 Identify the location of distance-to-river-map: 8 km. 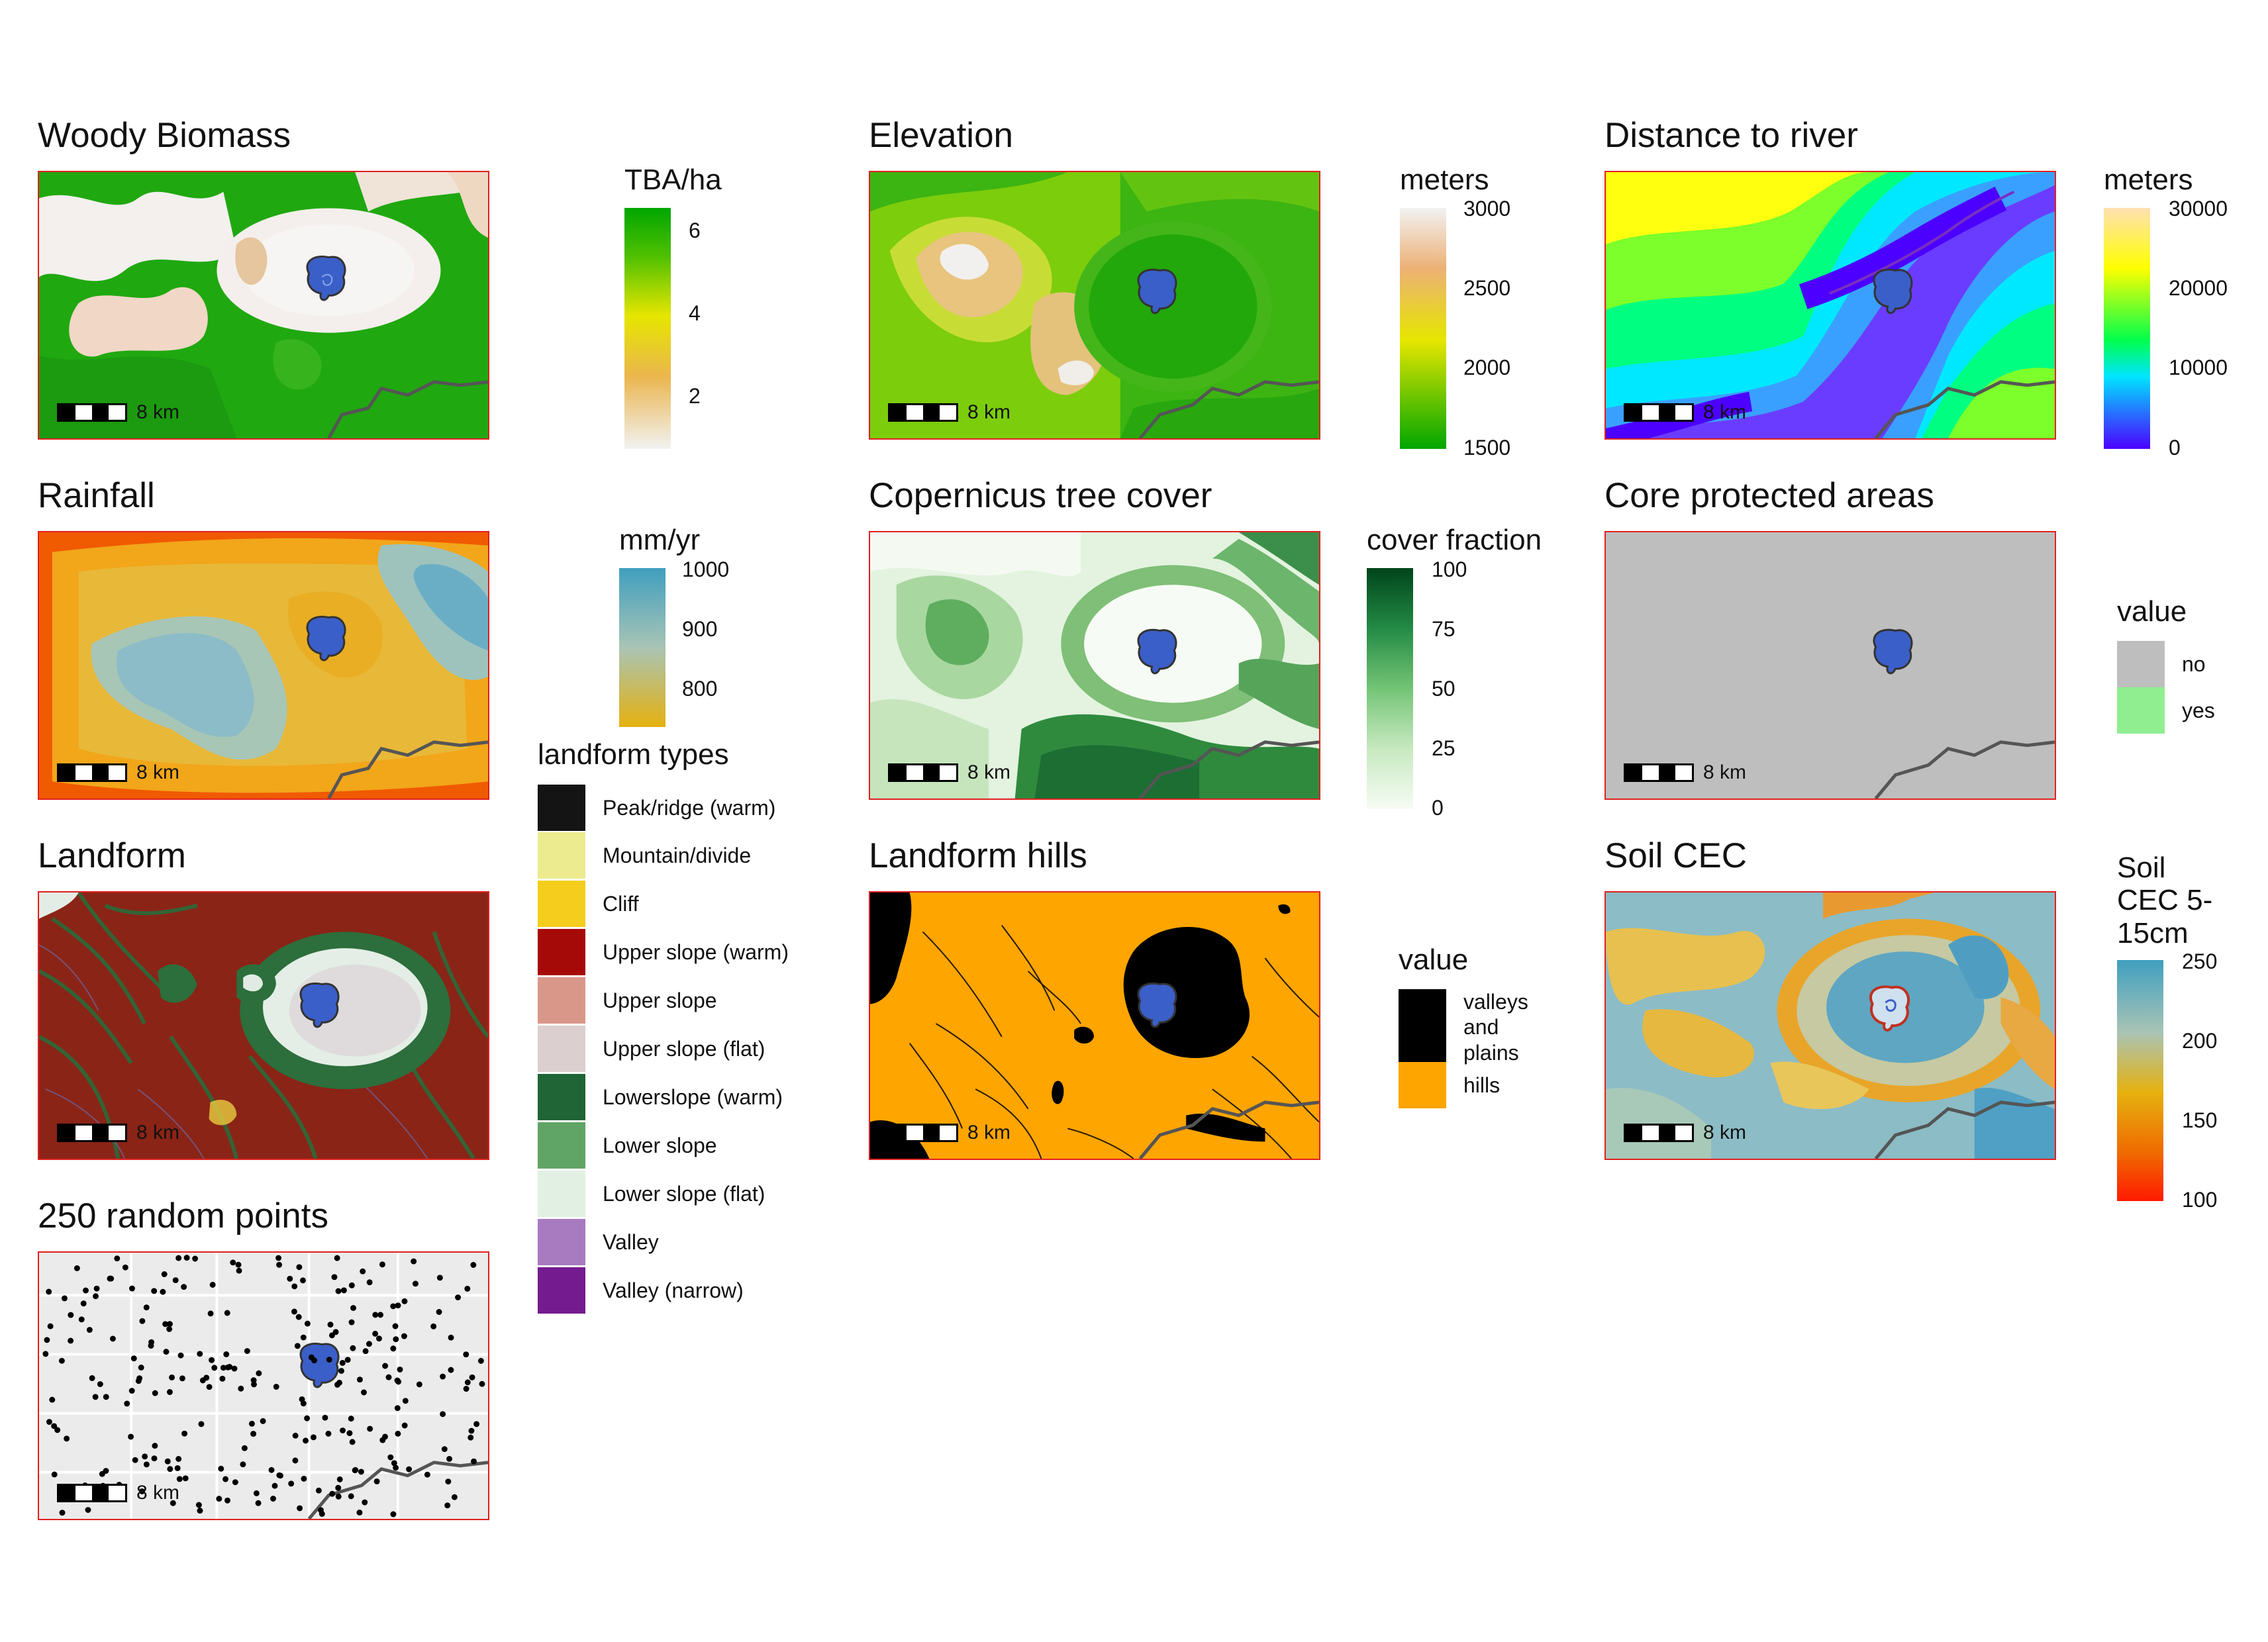
(1830, 305).